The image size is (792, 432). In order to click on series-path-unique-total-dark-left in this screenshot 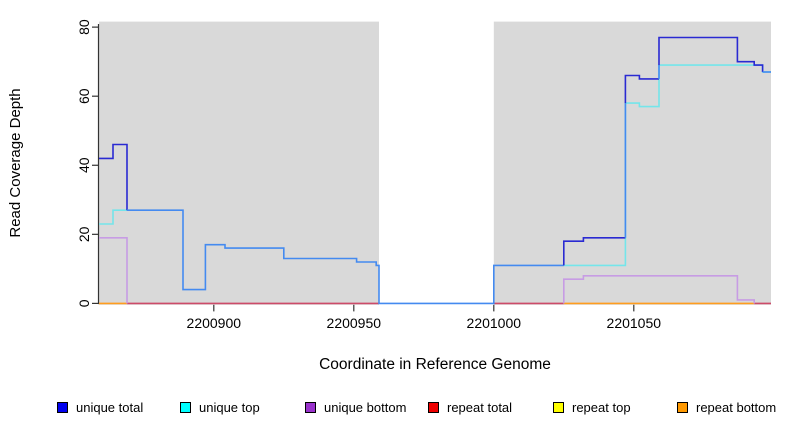, I will do `click(113, 177)`.